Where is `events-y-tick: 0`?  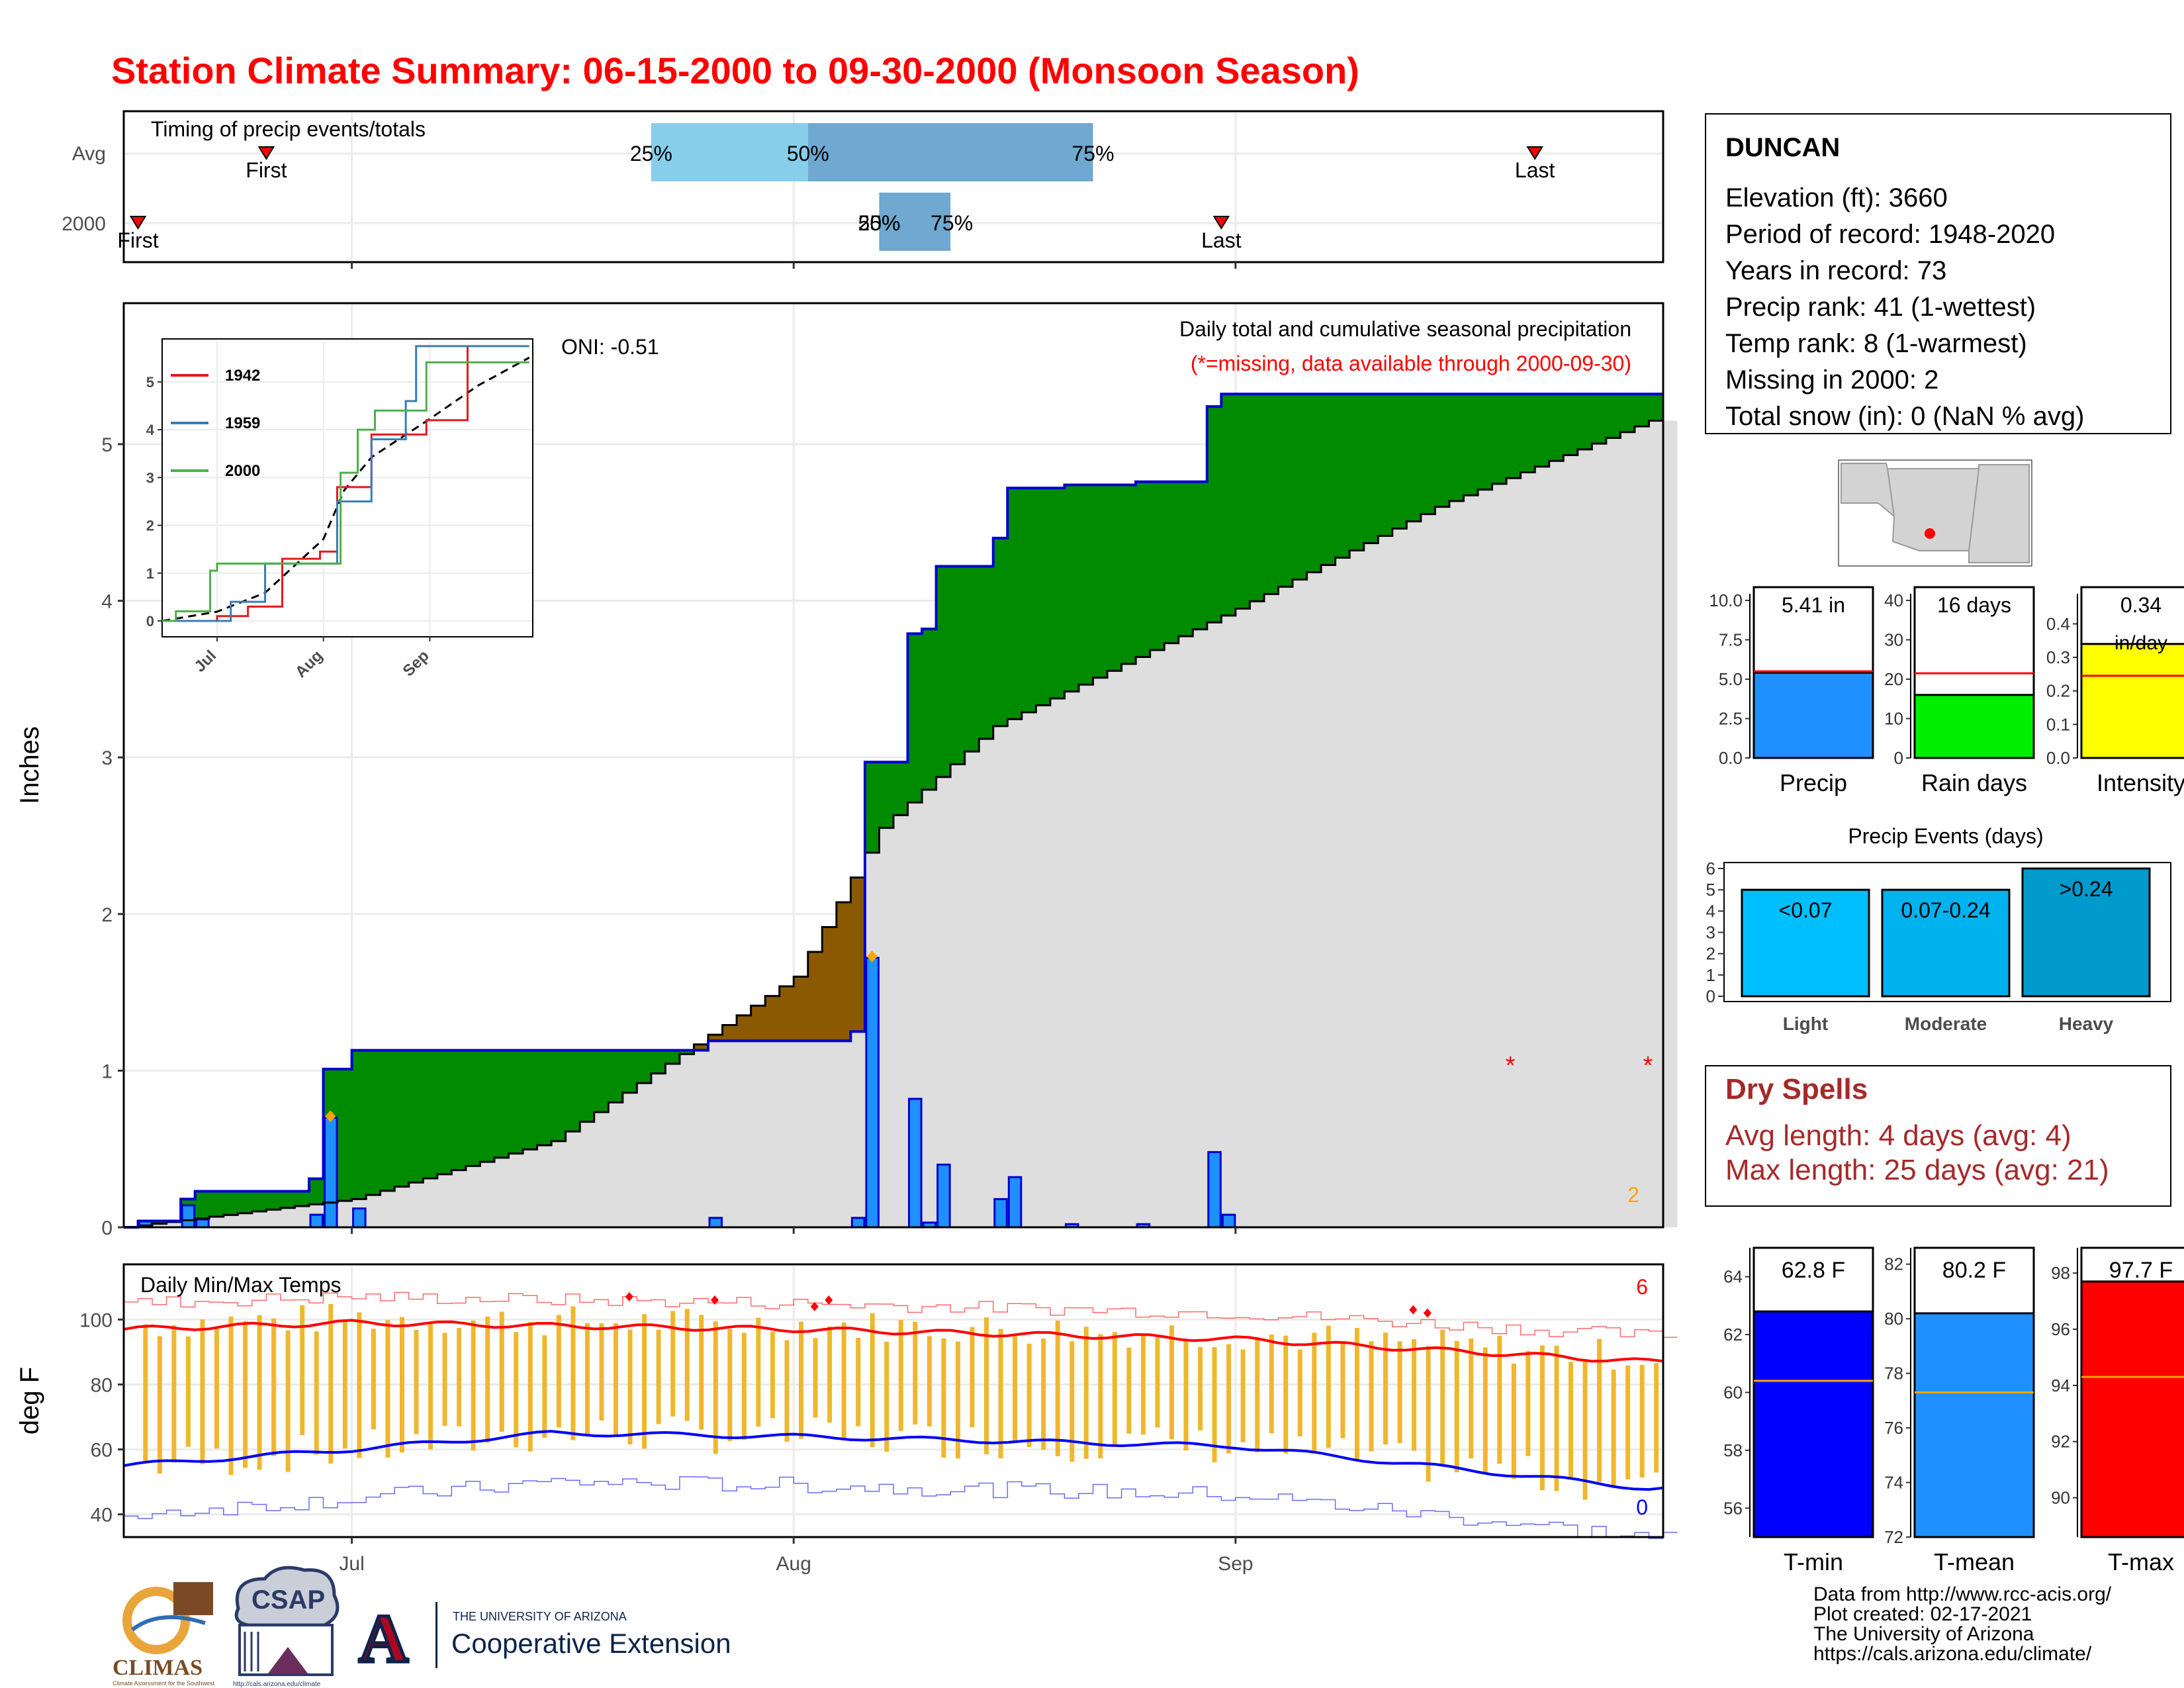
events-y-tick: 0 is located at coordinates (1710, 996).